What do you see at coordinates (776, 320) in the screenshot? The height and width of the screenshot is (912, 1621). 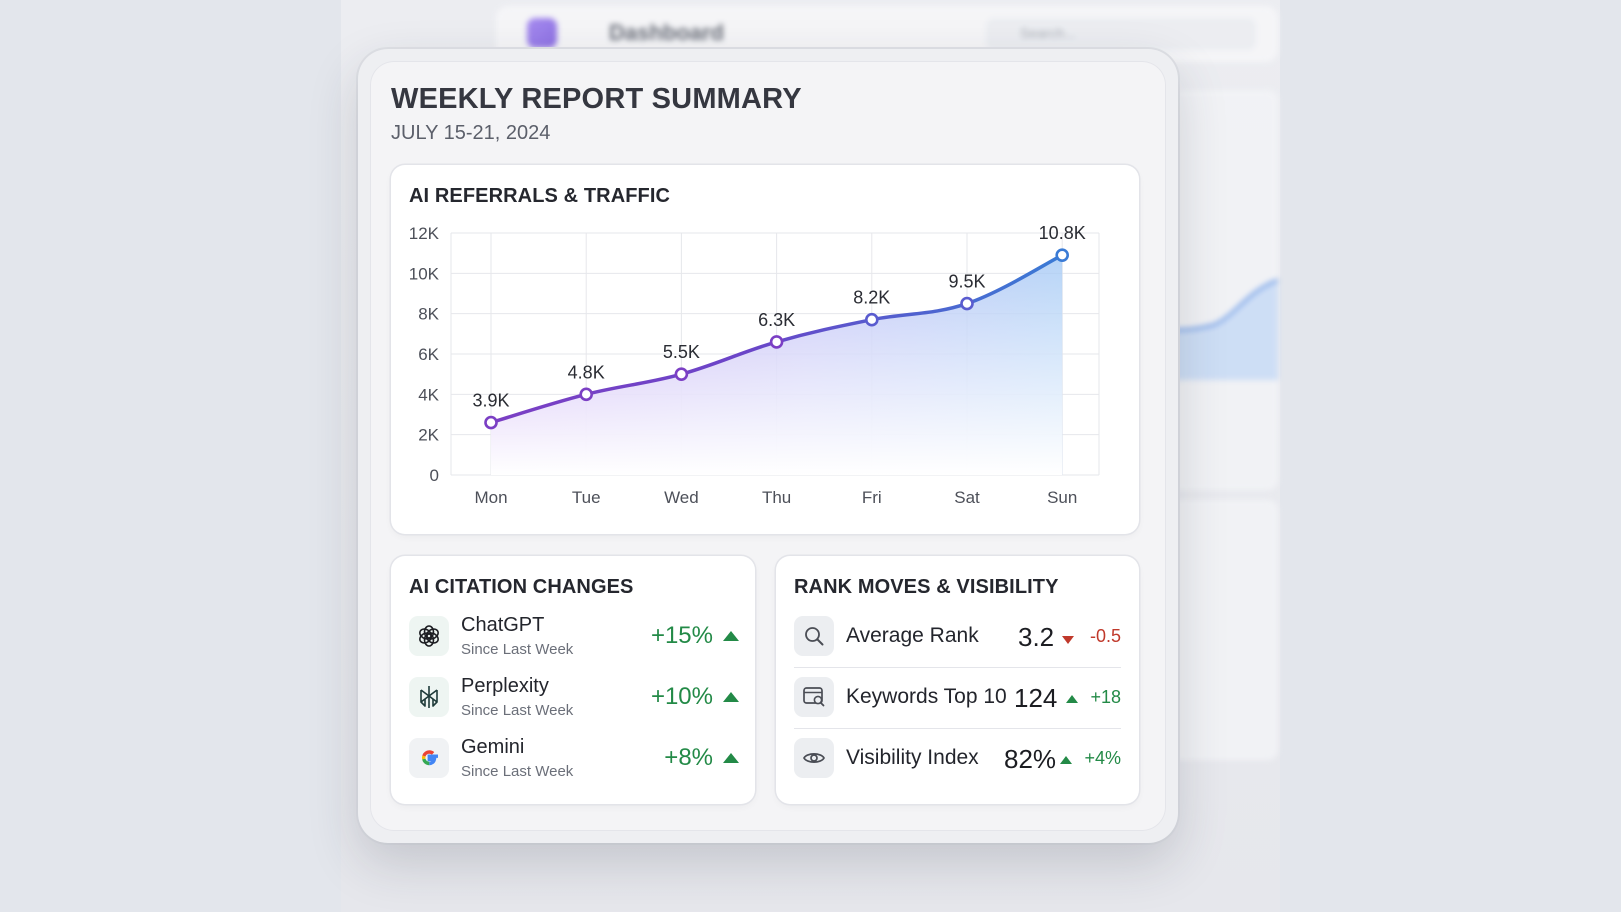 I see `data-label: 6.3K` at bounding box center [776, 320].